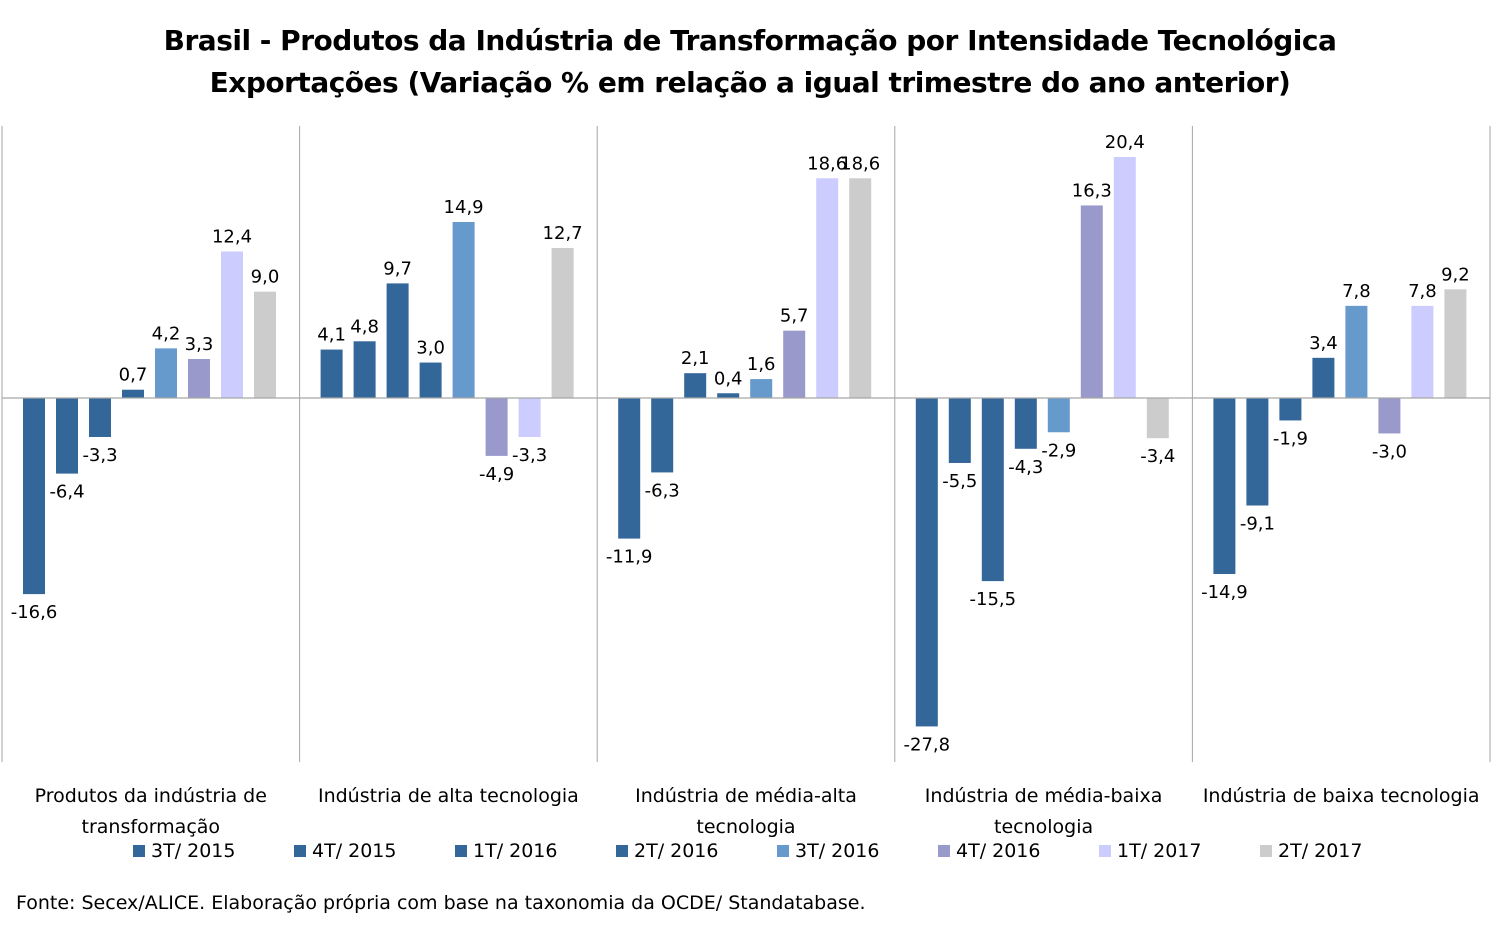 The width and height of the screenshot is (1500, 927). What do you see at coordinates (959, 481) in the screenshot?
I see `data-label: -5,5` at bounding box center [959, 481].